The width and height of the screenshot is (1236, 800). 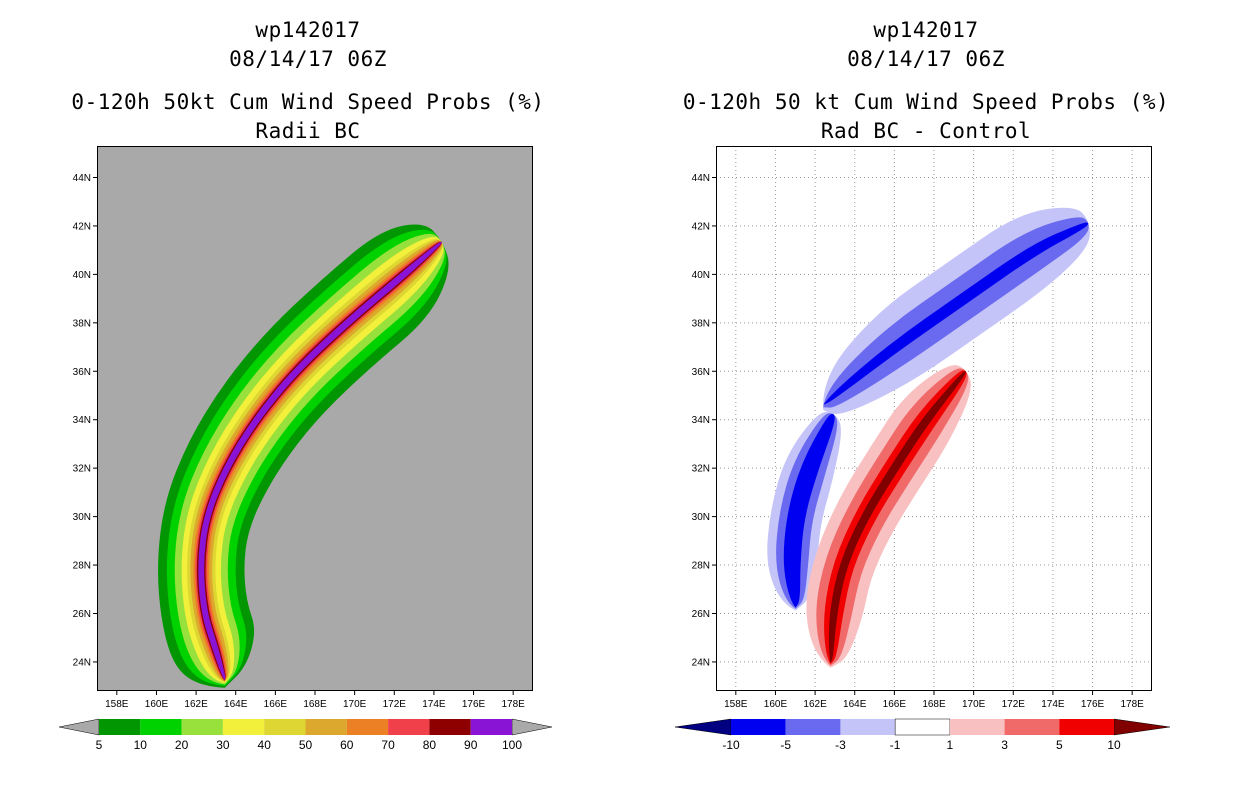 I want to click on left-x-tick-label-174E: 174E, so click(x=434, y=704).